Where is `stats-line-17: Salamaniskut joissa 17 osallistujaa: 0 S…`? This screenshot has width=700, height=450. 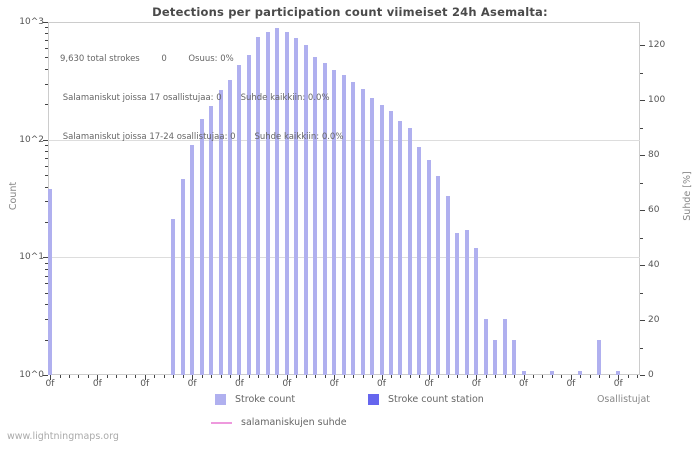 stats-line-17: Salamaniskut joissa 17 osallistujaa: 0 S… is located at coordinates (195, 98).